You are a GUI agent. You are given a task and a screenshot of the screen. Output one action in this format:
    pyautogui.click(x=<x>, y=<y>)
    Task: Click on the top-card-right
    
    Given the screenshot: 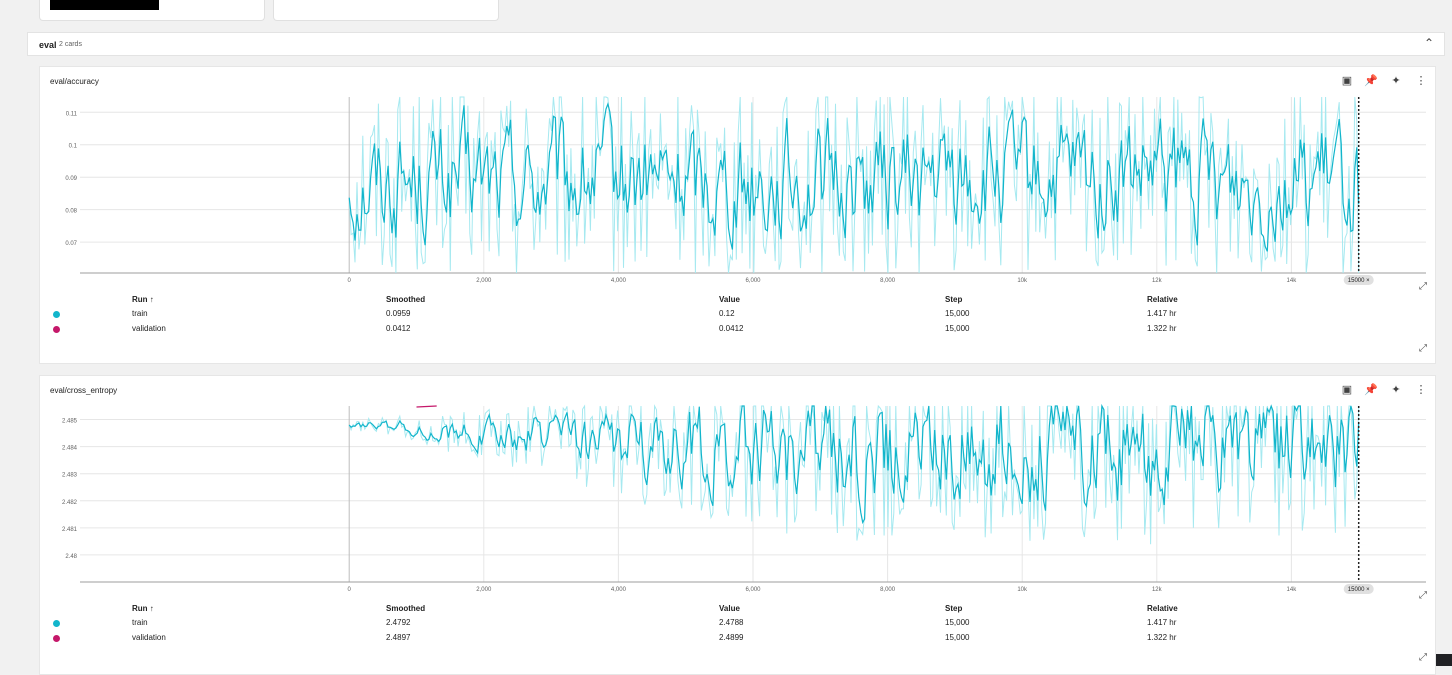 What is the action you would take?
    pyautogui.click(x=386, y=10)
    